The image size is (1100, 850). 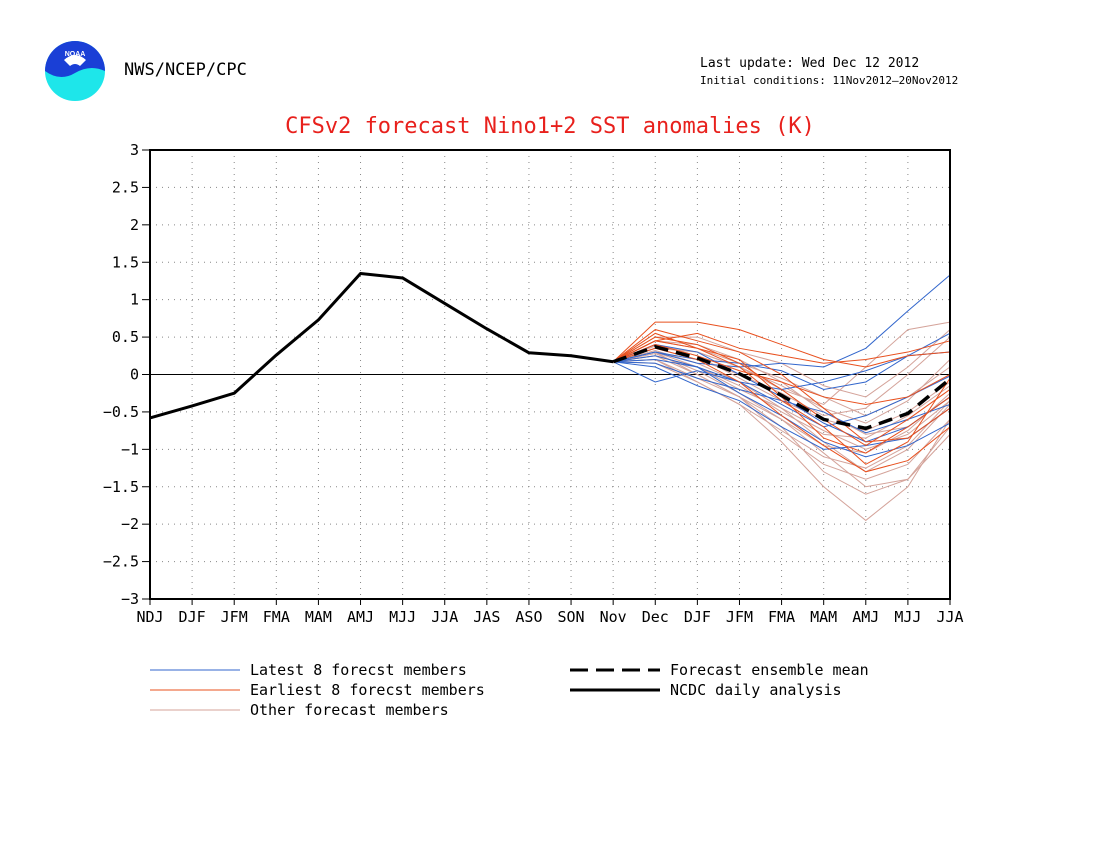 What do you see at coordinates (756, 690) in the screenshot?
I see `legend-label: NCDC daily analysis` at bounding box center [756, 690].